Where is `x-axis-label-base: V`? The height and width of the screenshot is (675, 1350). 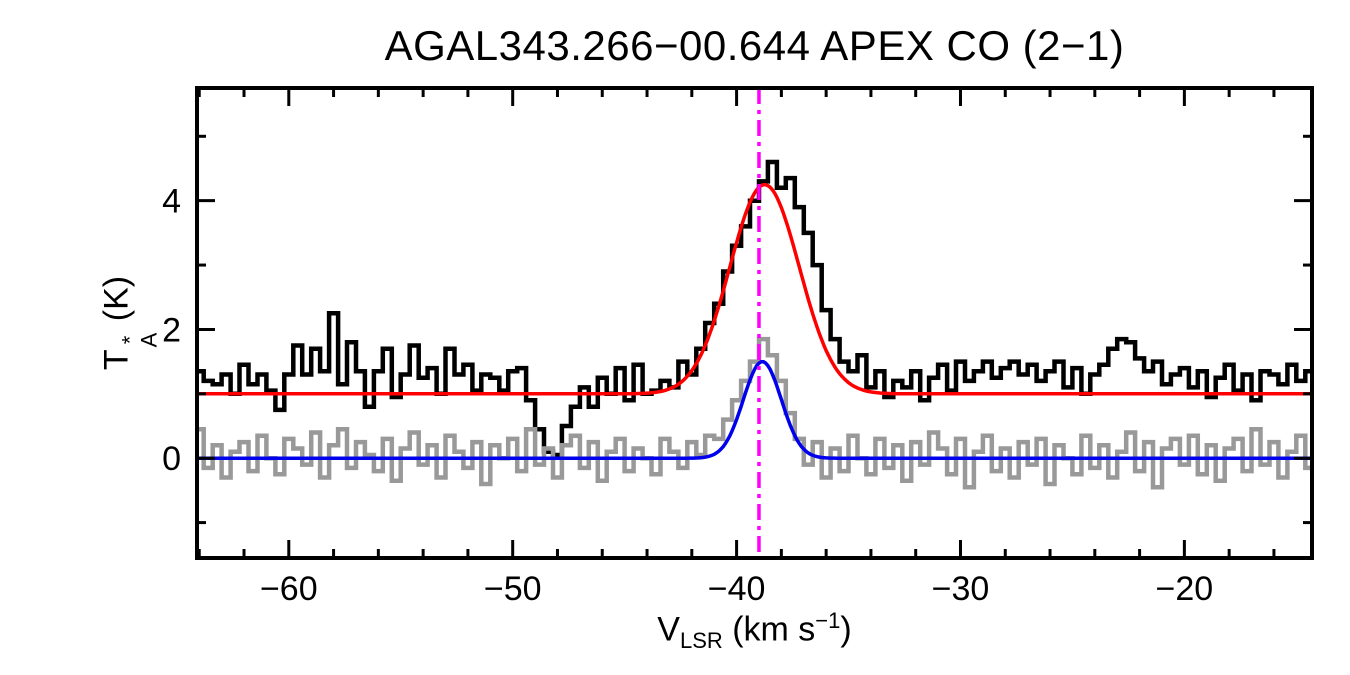
x-axis-label-base: V is located at coordinates (668, 629).